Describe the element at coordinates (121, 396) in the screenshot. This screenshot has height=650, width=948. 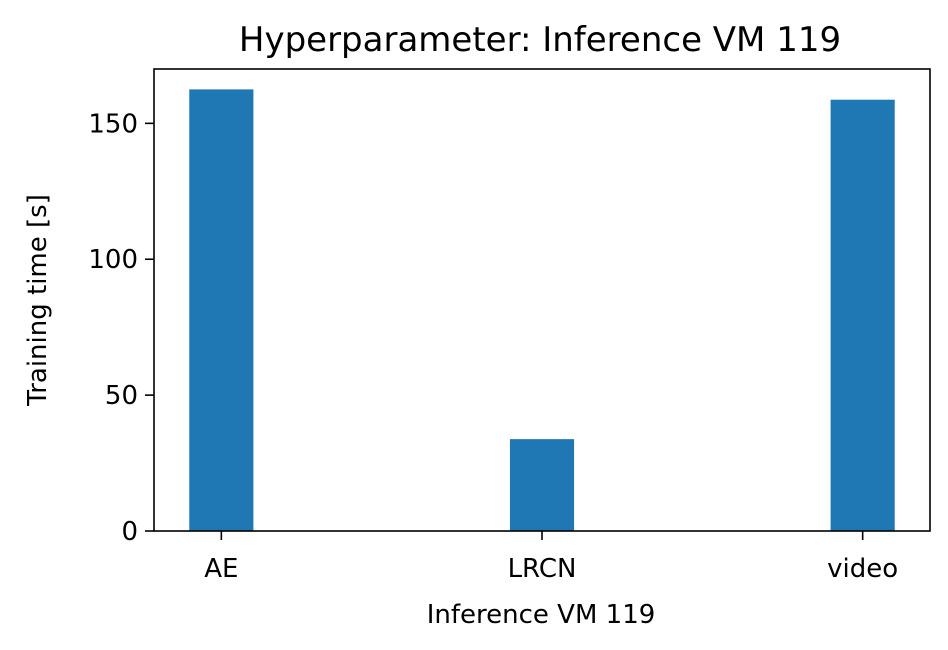
I see `y-tick-label: 50` at that location.